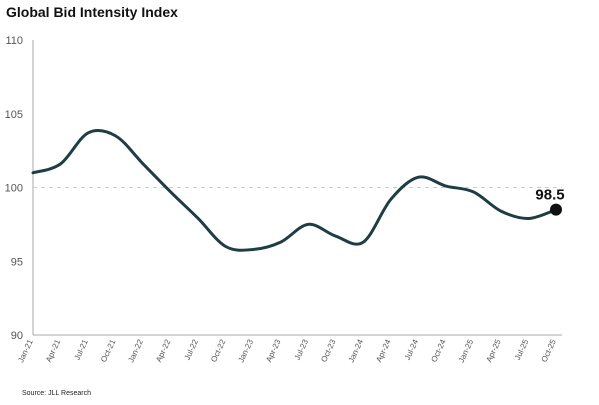  What do you see at coordinates (218, 351) in the screenshot?
I see `x-tick-label: Oct-22` at bounding box center [218, 351].